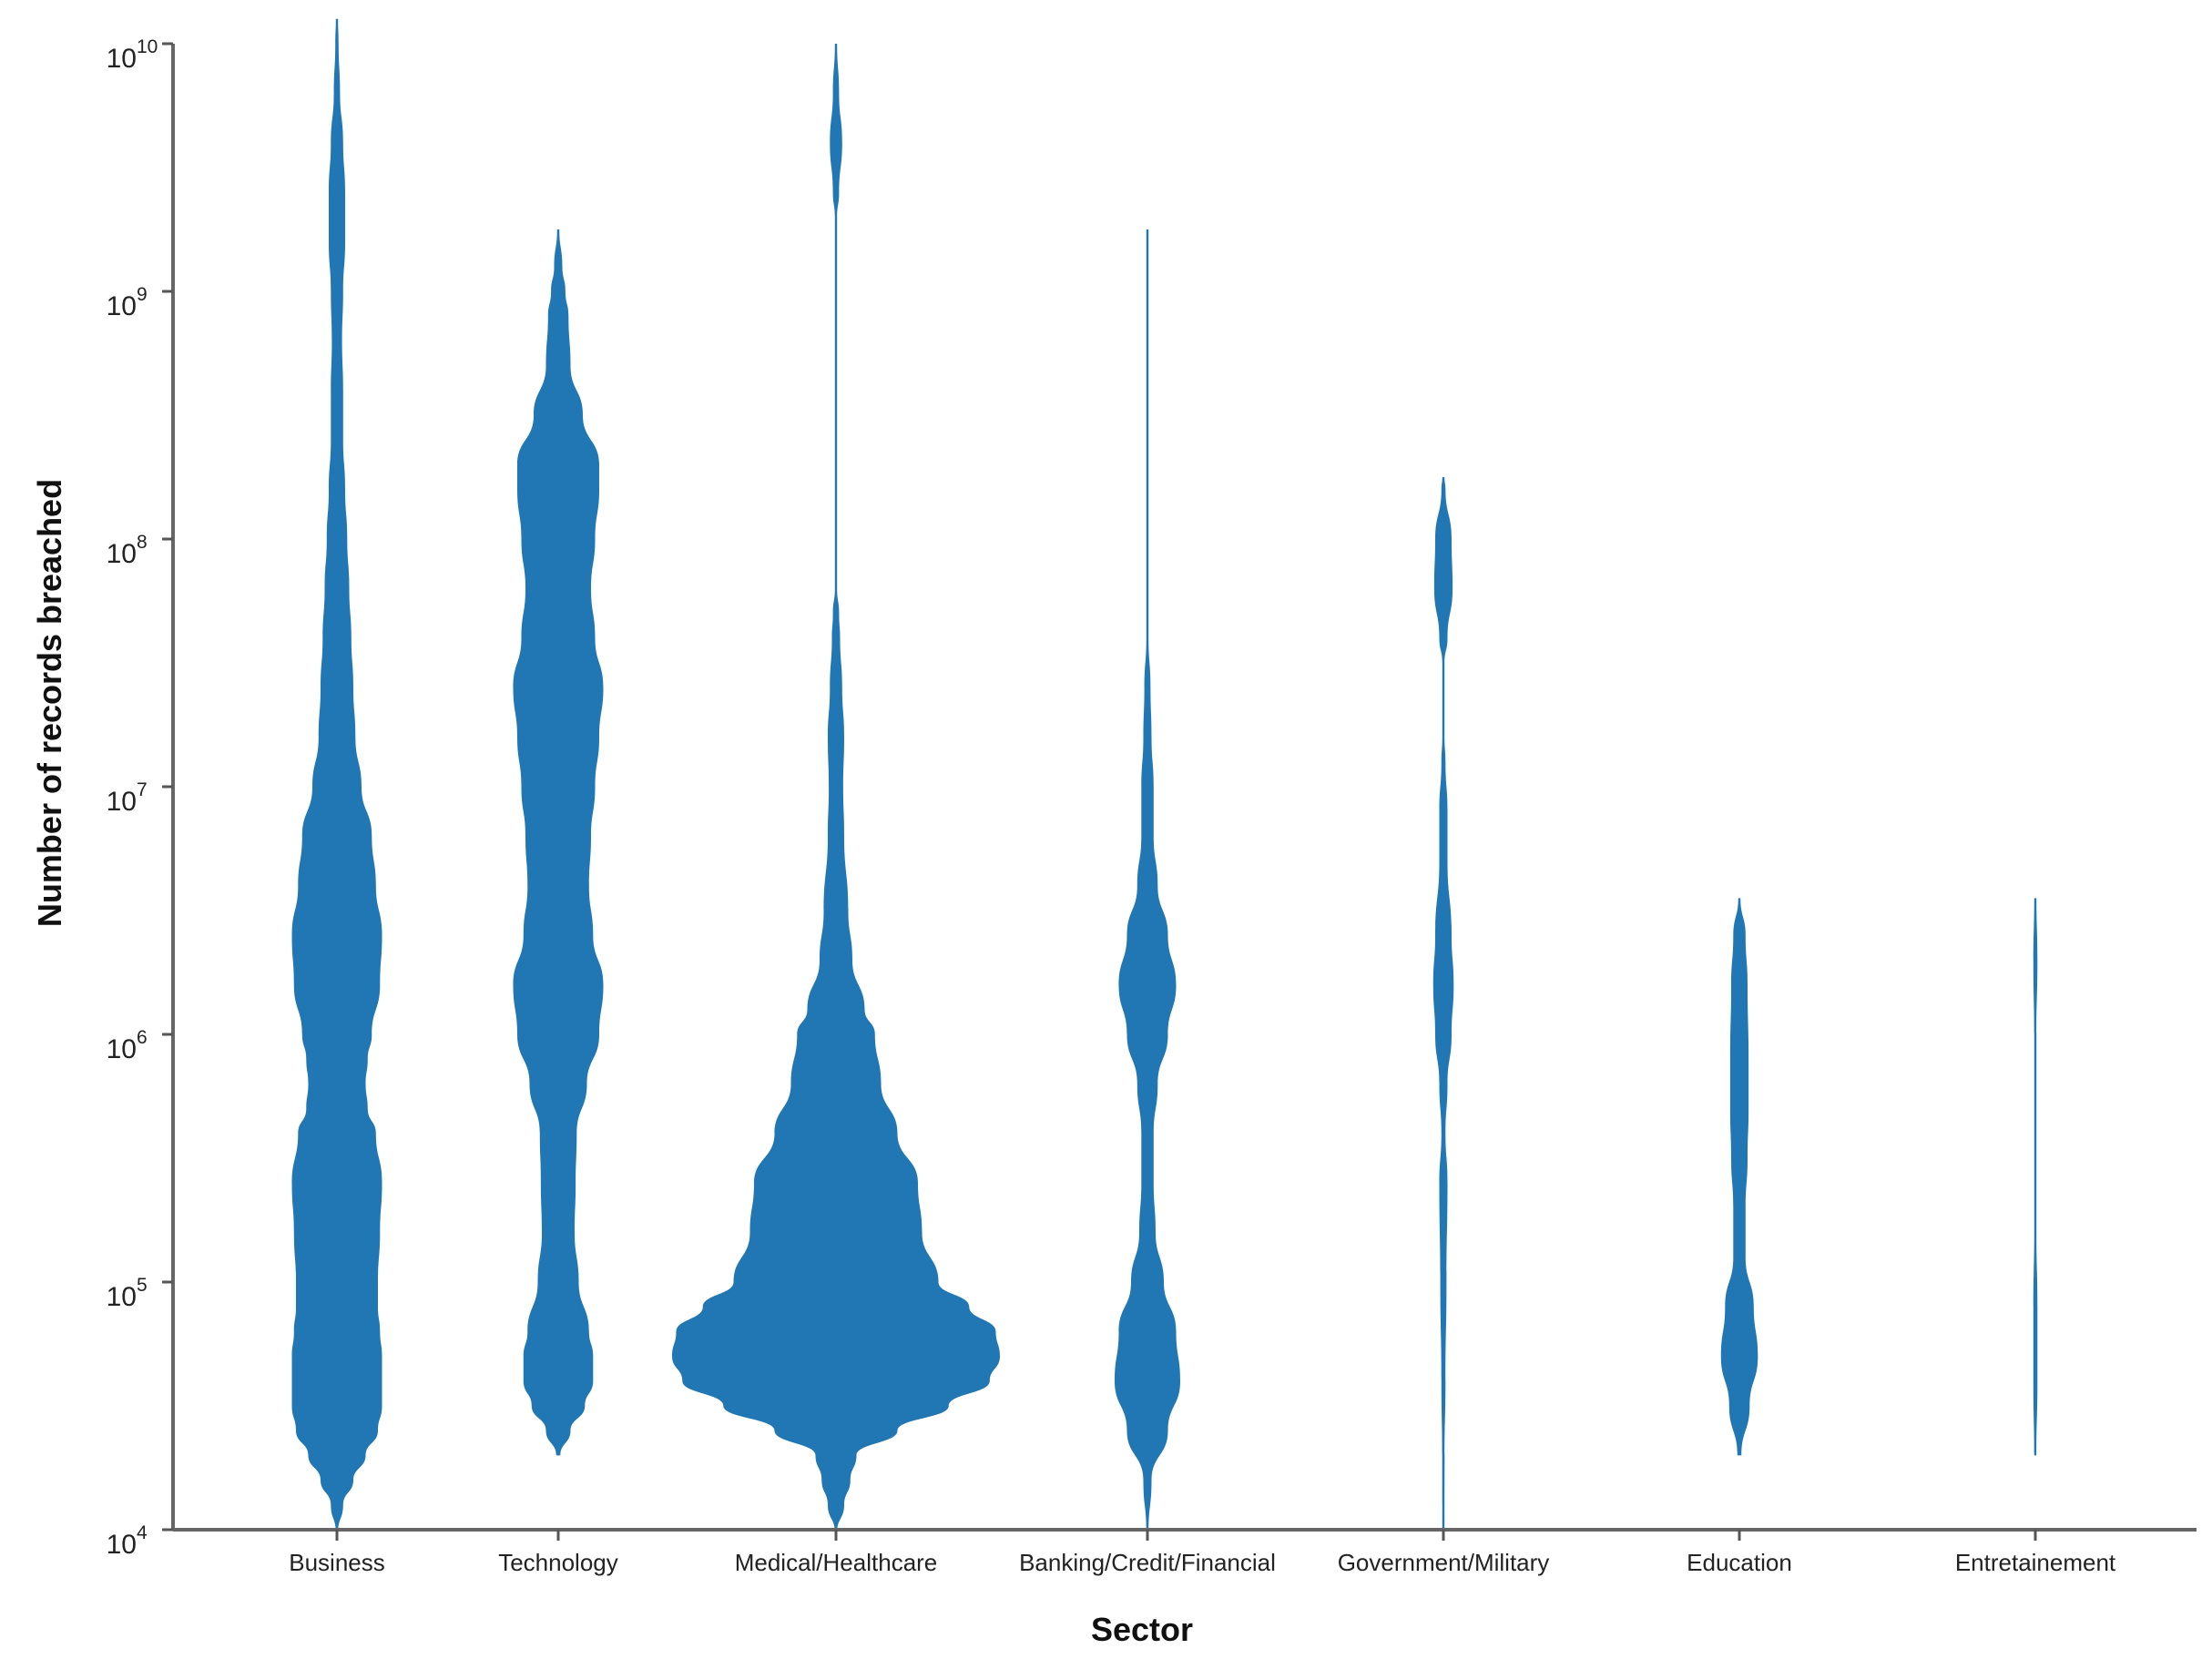  Describe the element at coordinates (1443, 1005) in the screenshot. I see `violin-government-military` at that location.